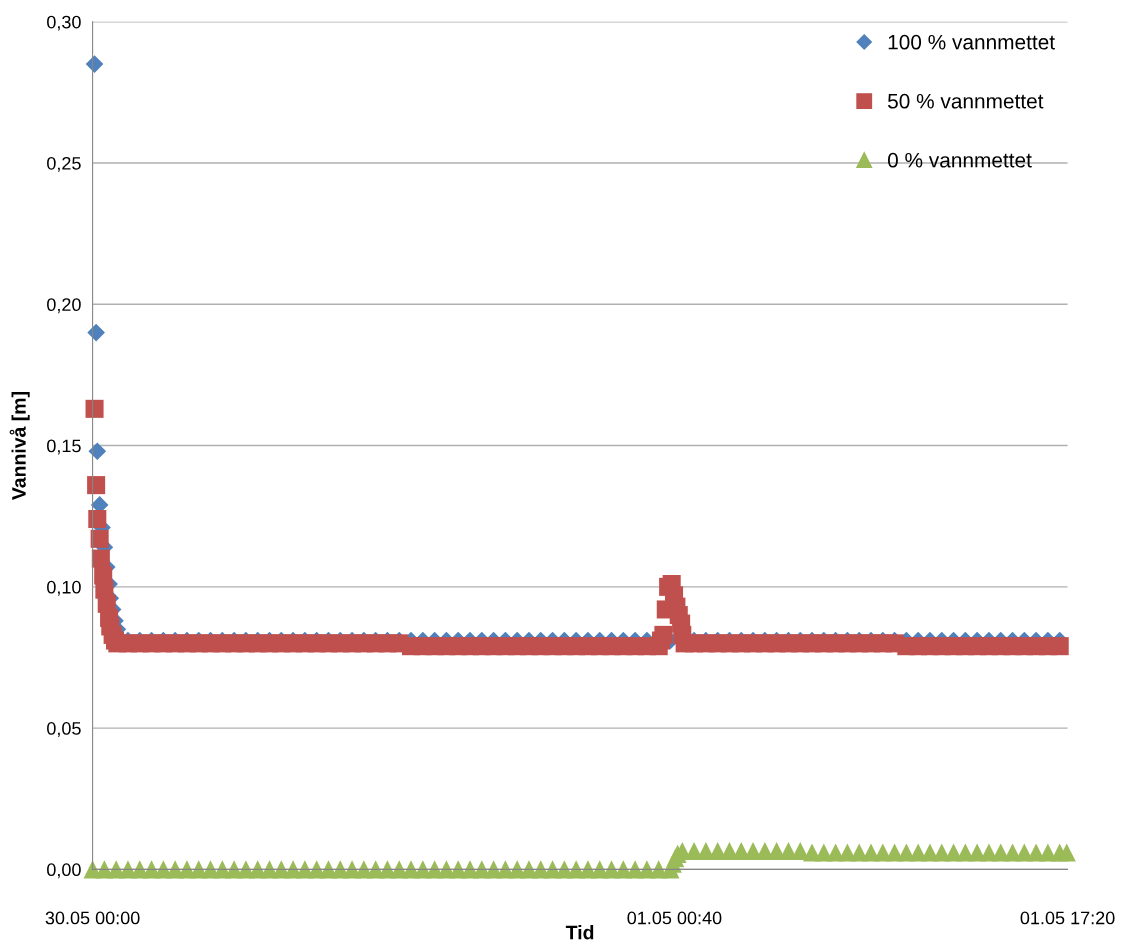 This screenshot has height=945, width=1143. I want to click on legend-label: 100 % vannmettet, so click(971, 42).